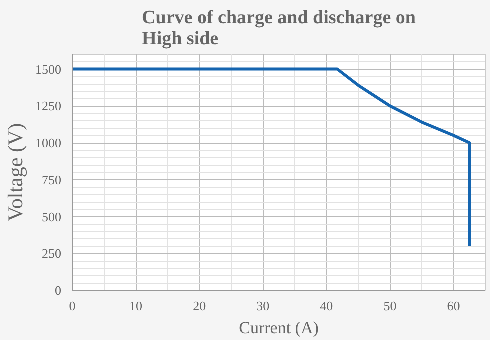  I want to click on x-tick-label: 30, so click(263, 306).